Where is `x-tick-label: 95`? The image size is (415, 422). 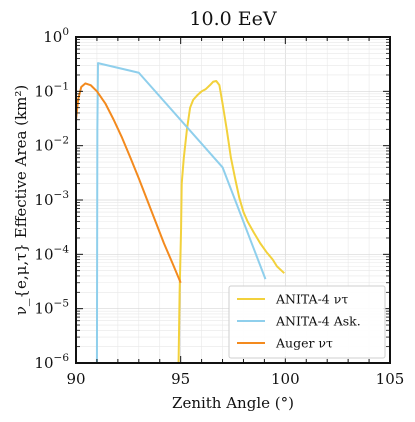 x-tick-label: 95 is located at coordinates (180, 379).